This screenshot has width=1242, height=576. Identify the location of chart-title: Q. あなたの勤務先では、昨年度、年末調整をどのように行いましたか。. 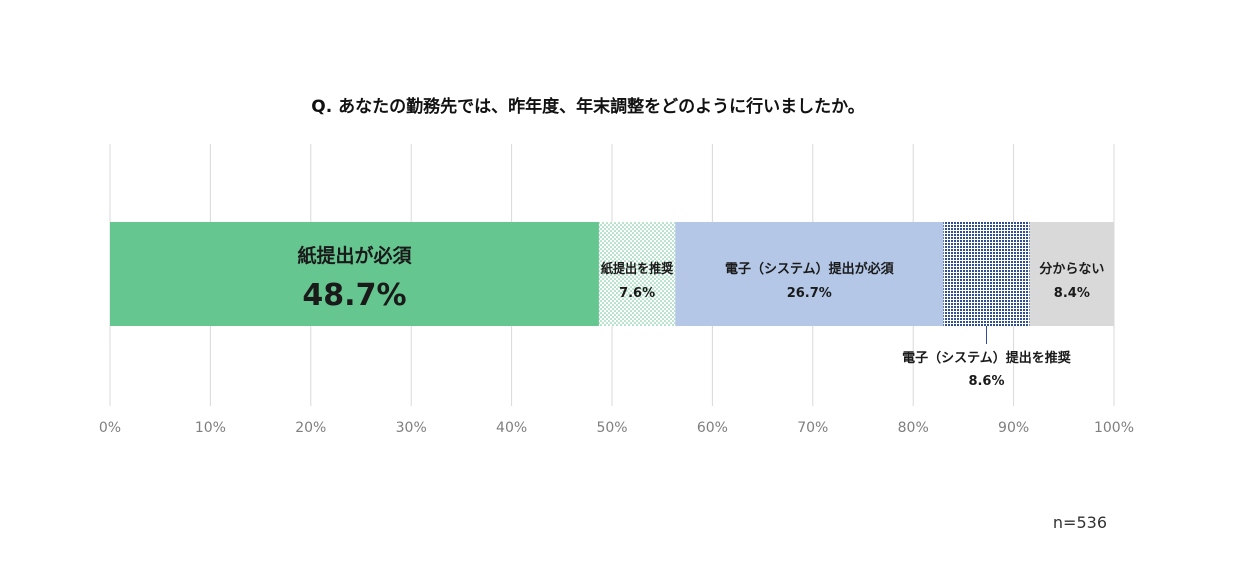
(588, 106).